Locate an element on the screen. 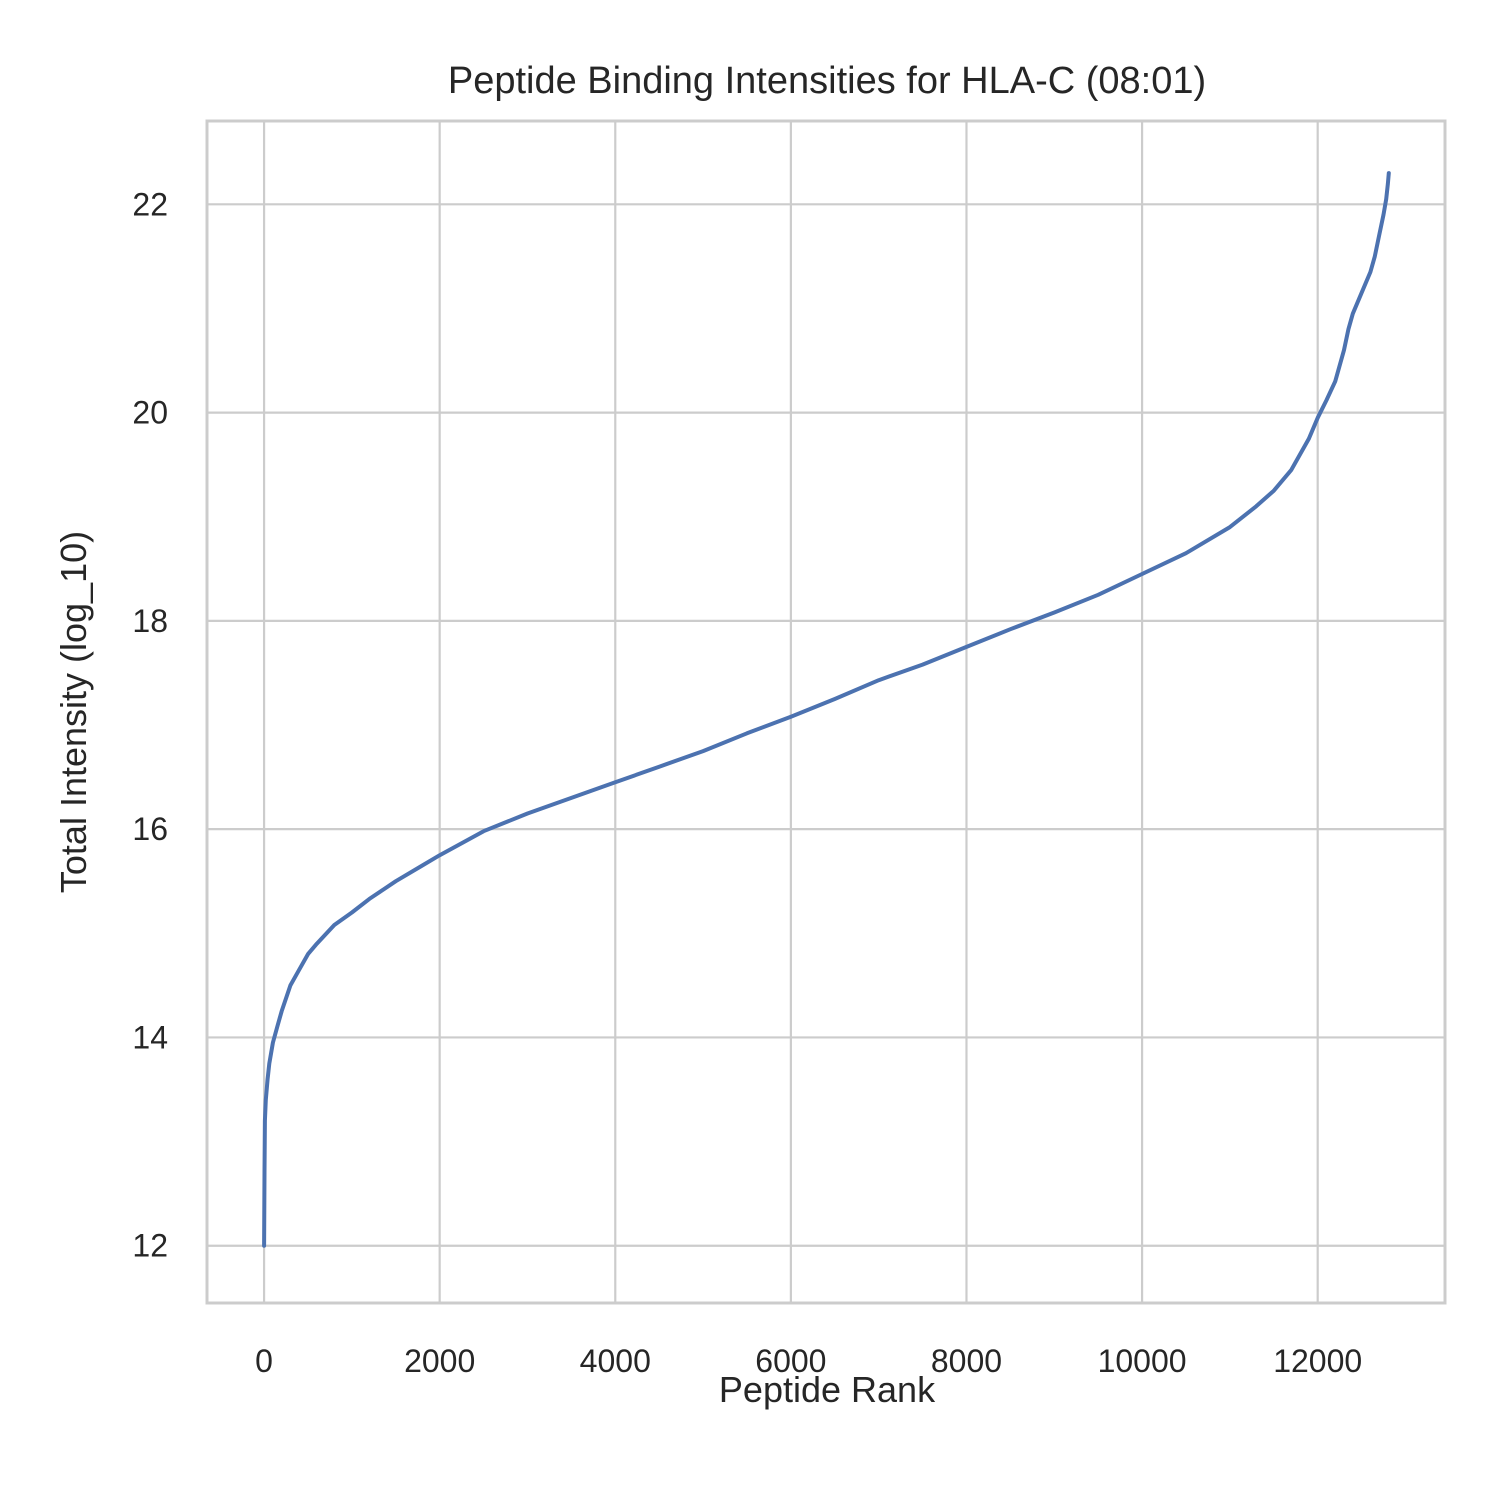 The image size is (1500, 1505). x-tick-label: 6000 is located at coordinates (790, 1361).